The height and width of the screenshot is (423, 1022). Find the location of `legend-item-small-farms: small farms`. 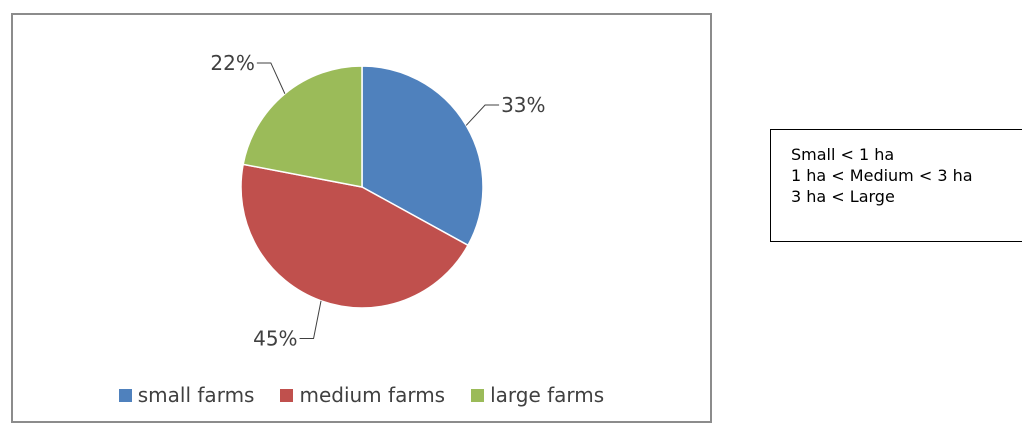

legend-item-small-farms: small farms is located at coordinates (186, 395).